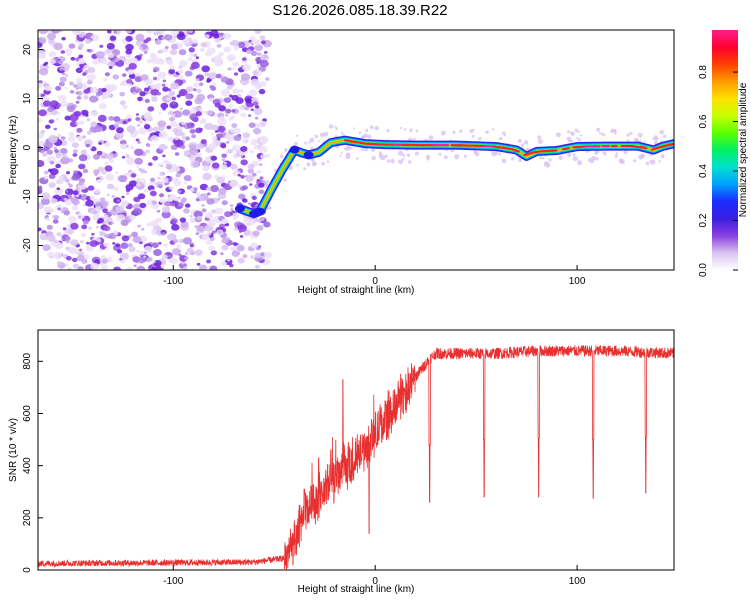 The width and height of the screenshot is (750, 600). I want to click on x-tick-label: 100, so click(577, 281).